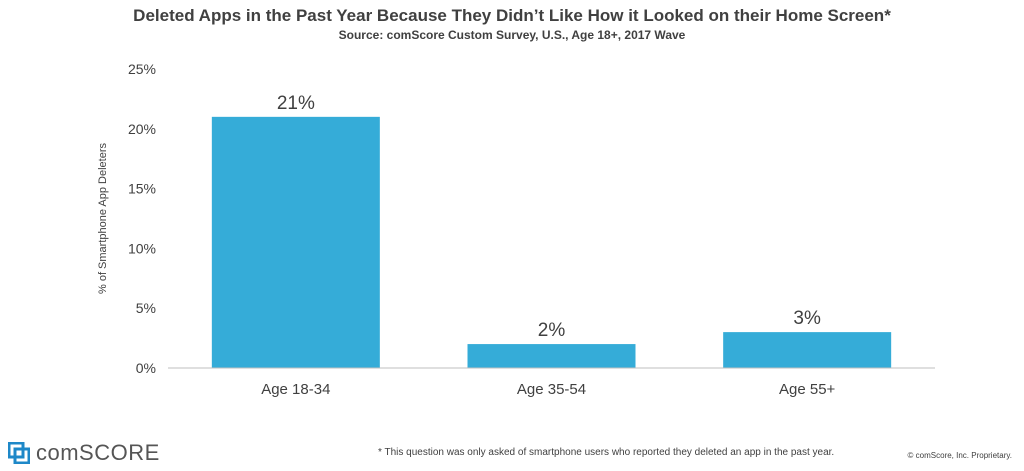 The width and height of the screenshot is (1024, 471). I want to click on x-tick-label: Age 35-54, so click(551, 389).